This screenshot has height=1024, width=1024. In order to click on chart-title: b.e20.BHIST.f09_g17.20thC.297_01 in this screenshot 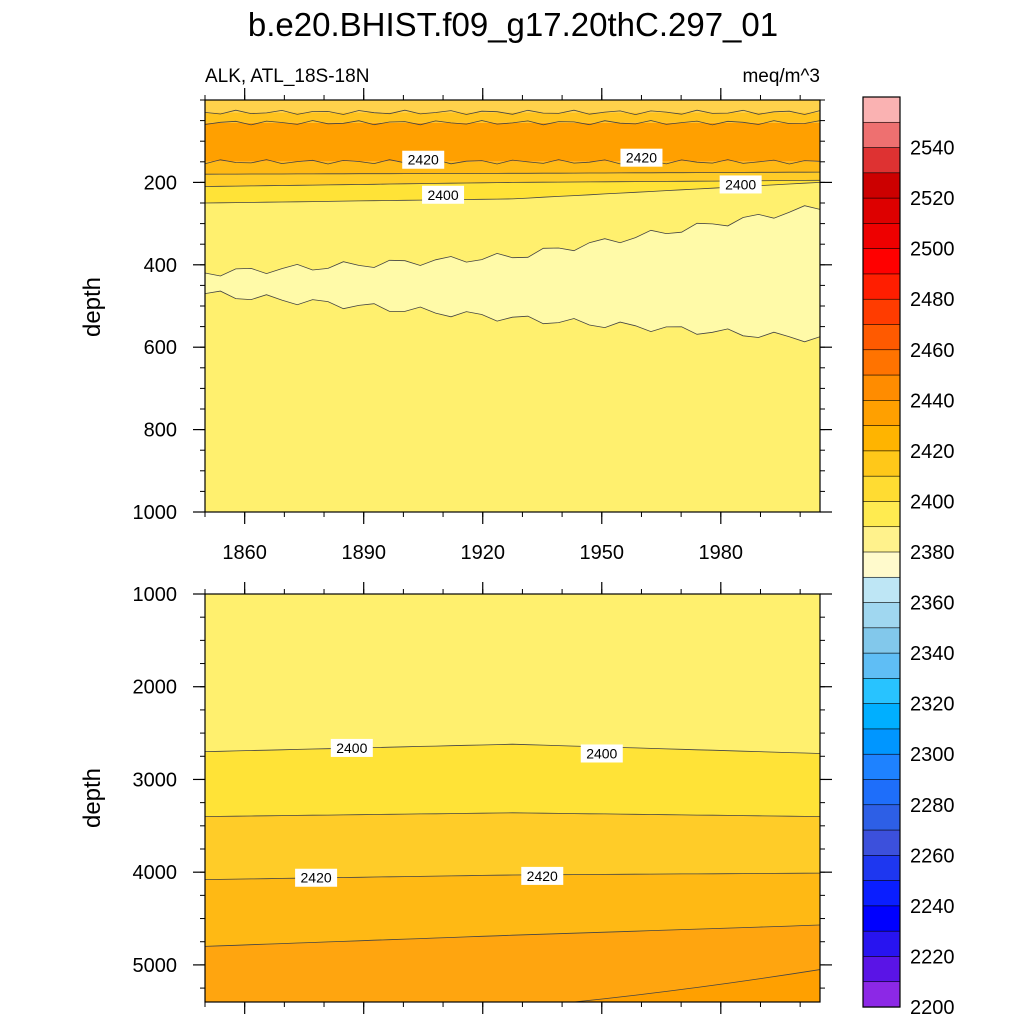, I will do `click(513, 24)`.